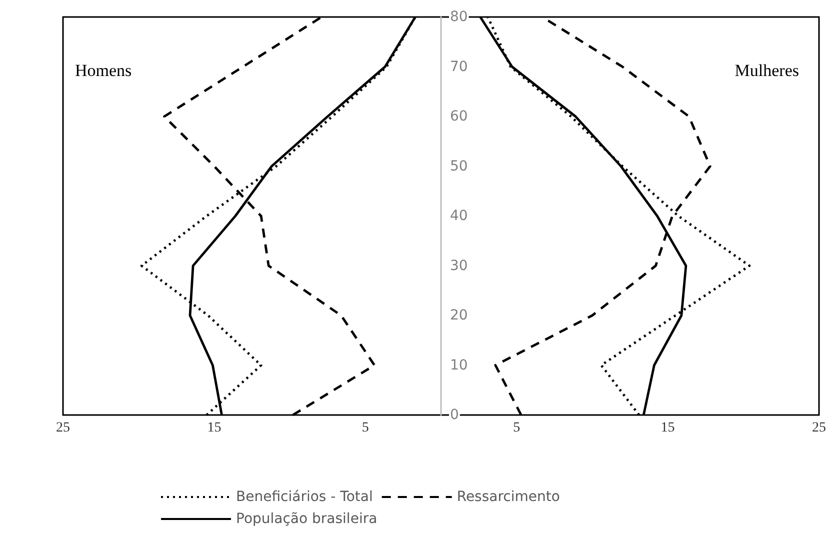 This screenshot has height=543, width=840. Describe the element at coordinates (767, 70) in the screenshot. I see `annotation: Mulheres` at that location.